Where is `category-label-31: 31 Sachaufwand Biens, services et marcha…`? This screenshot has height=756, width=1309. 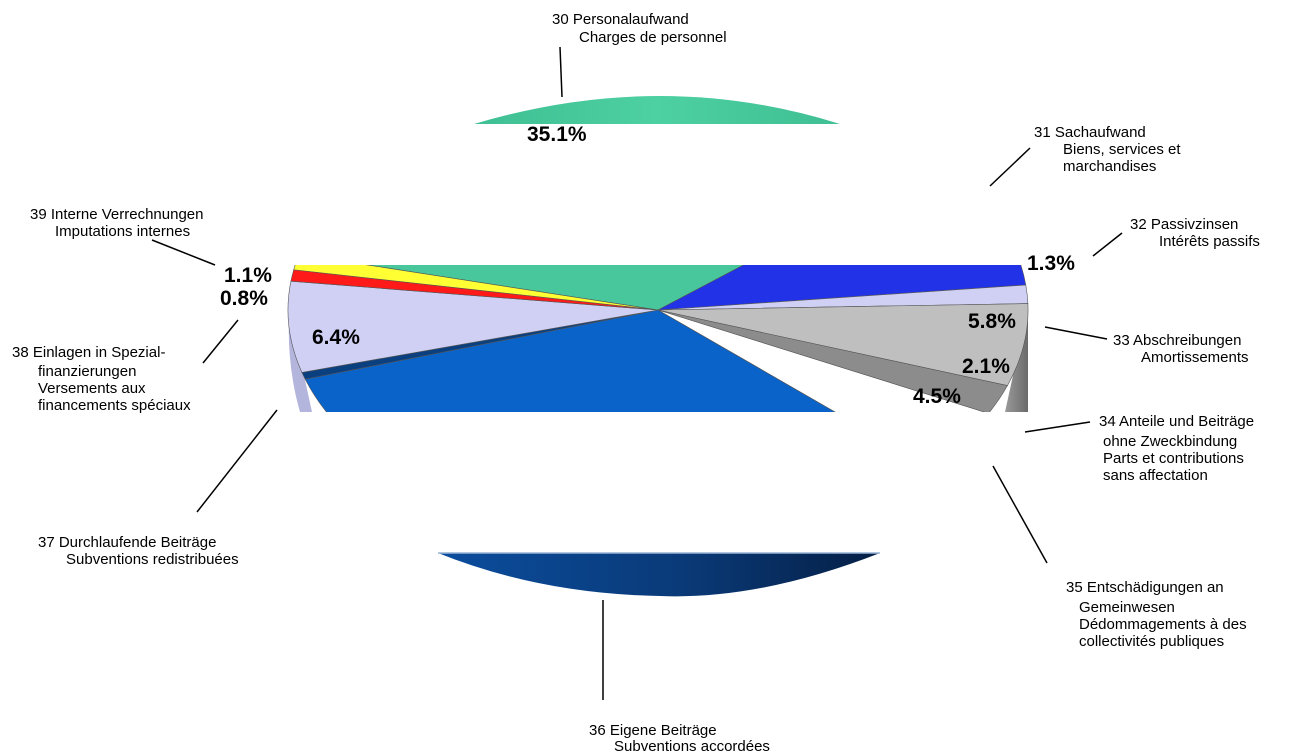 category-label-31: 31 Sachaufwand Biens, services et marcha… is located at coordinates (1109, 149).